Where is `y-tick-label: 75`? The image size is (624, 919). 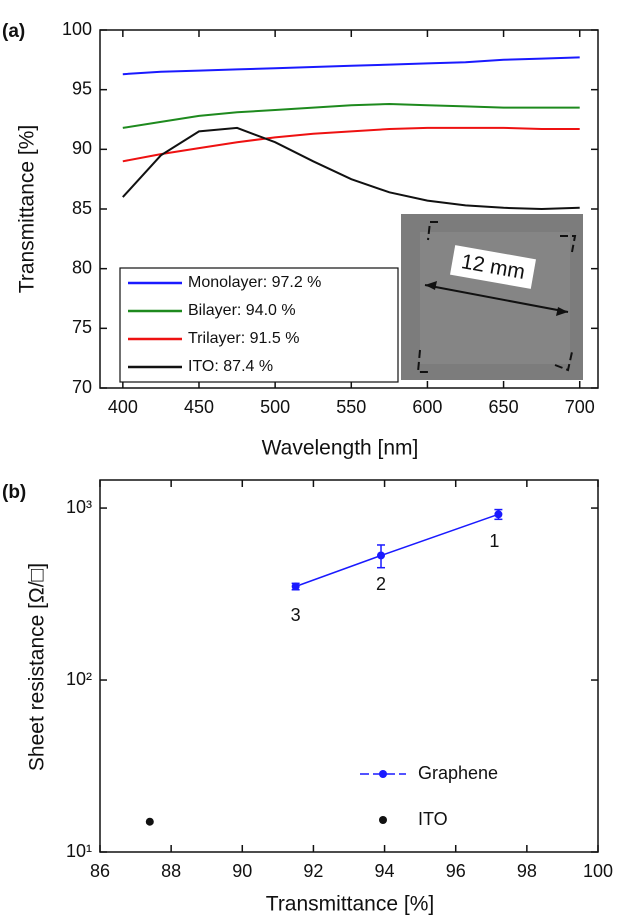 y-tick-label: 75 is located at coordinates (82, 327).